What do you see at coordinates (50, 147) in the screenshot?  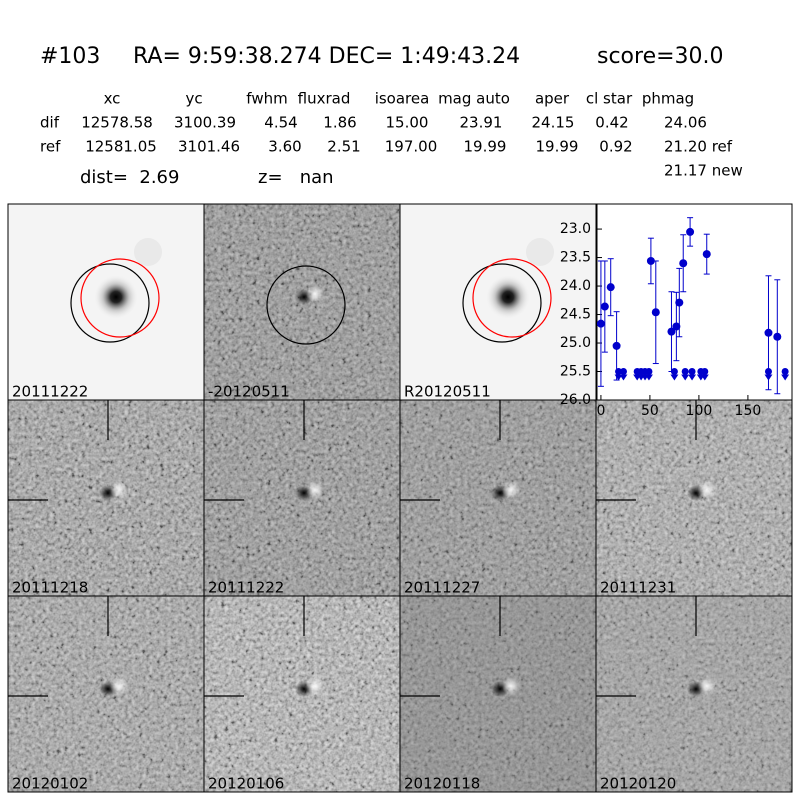 I see `row-label: ref` at bounding box center [50, 147].